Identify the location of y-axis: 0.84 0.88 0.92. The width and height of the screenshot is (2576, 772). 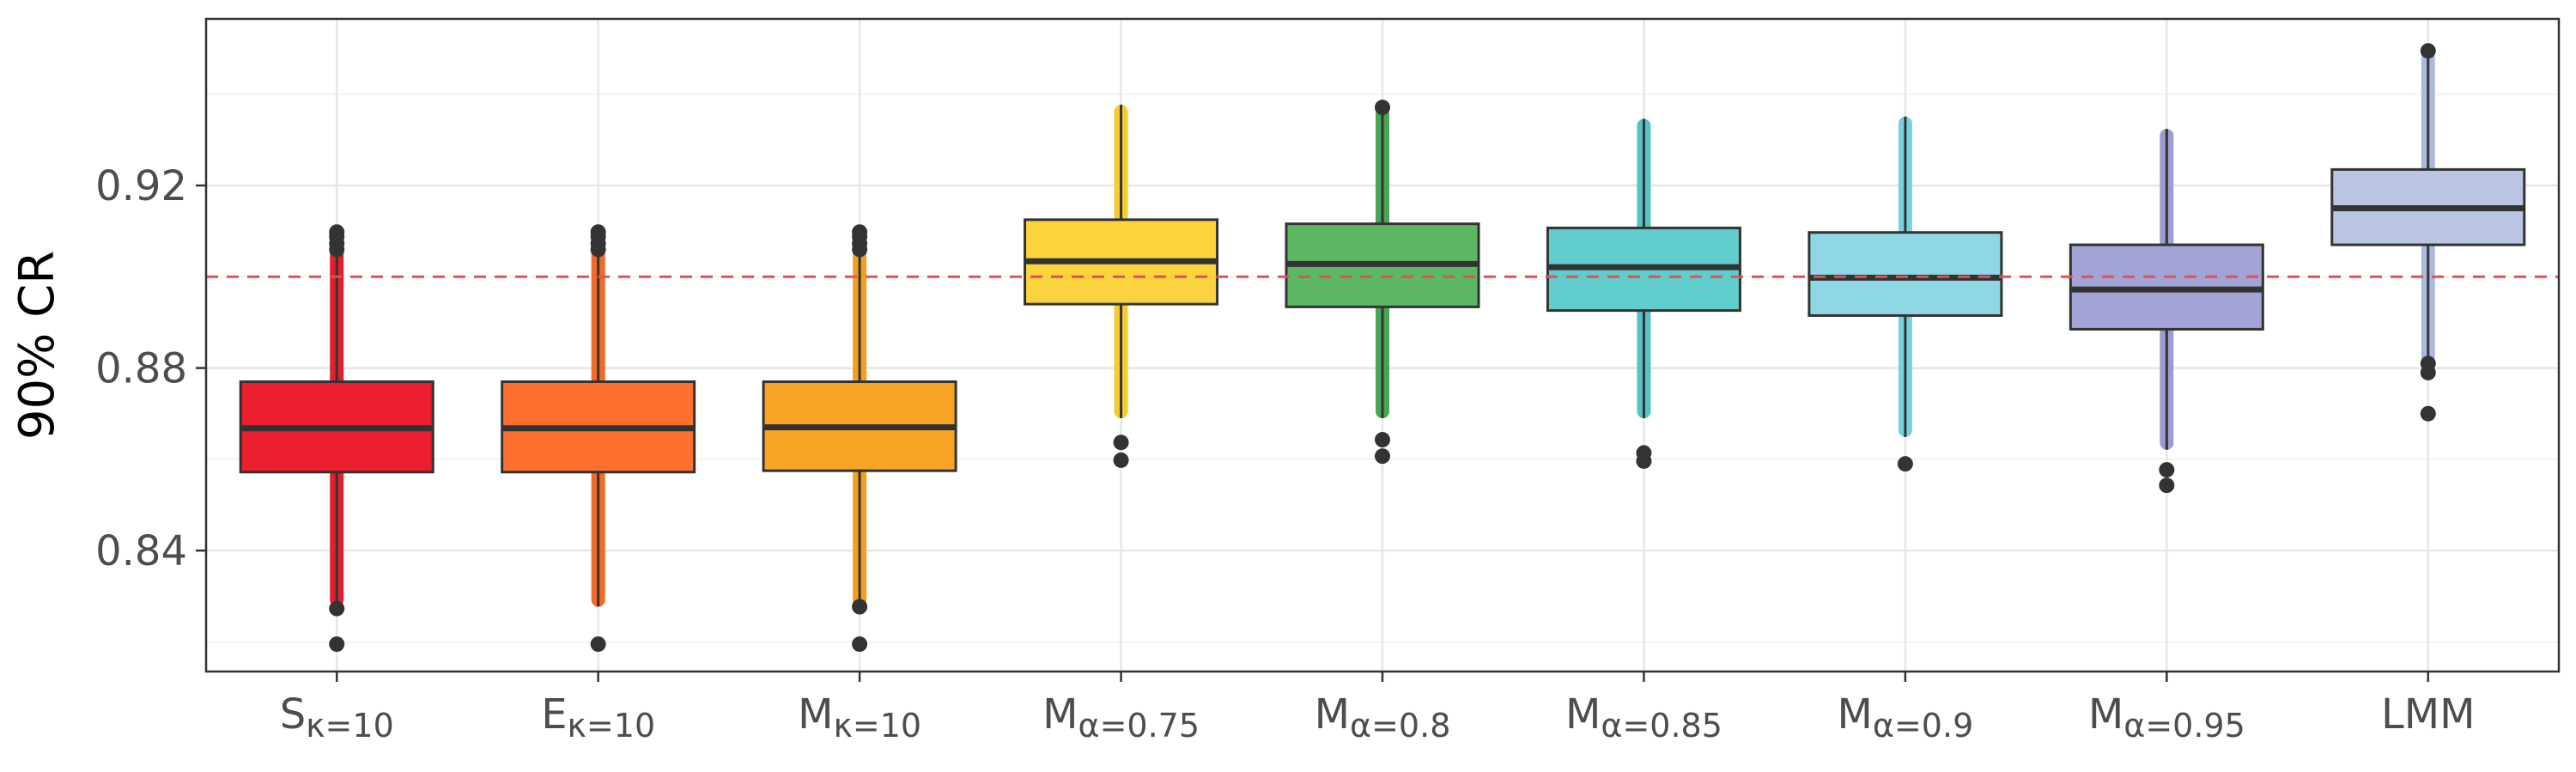
(150, 368).